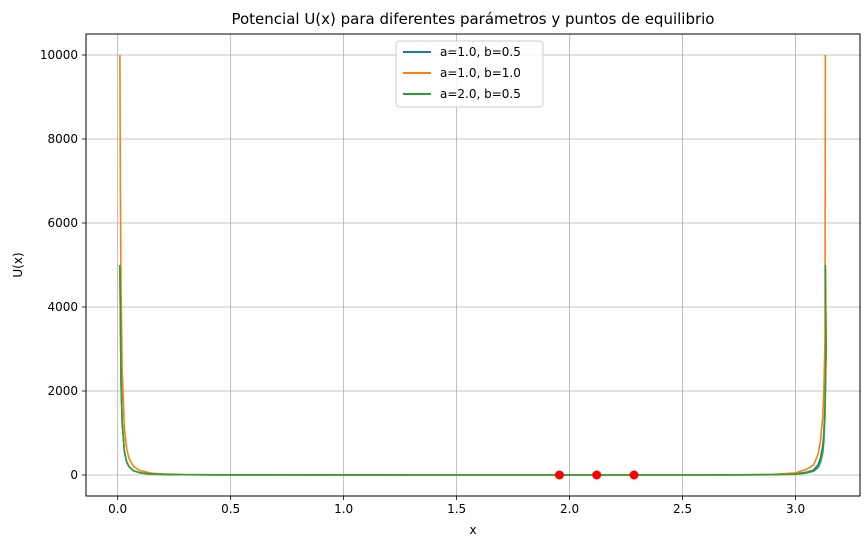 Image resolution: width=868 pixels, height=548 pixels. I want to click on y-tick-label: 6000, so click(62, 223).